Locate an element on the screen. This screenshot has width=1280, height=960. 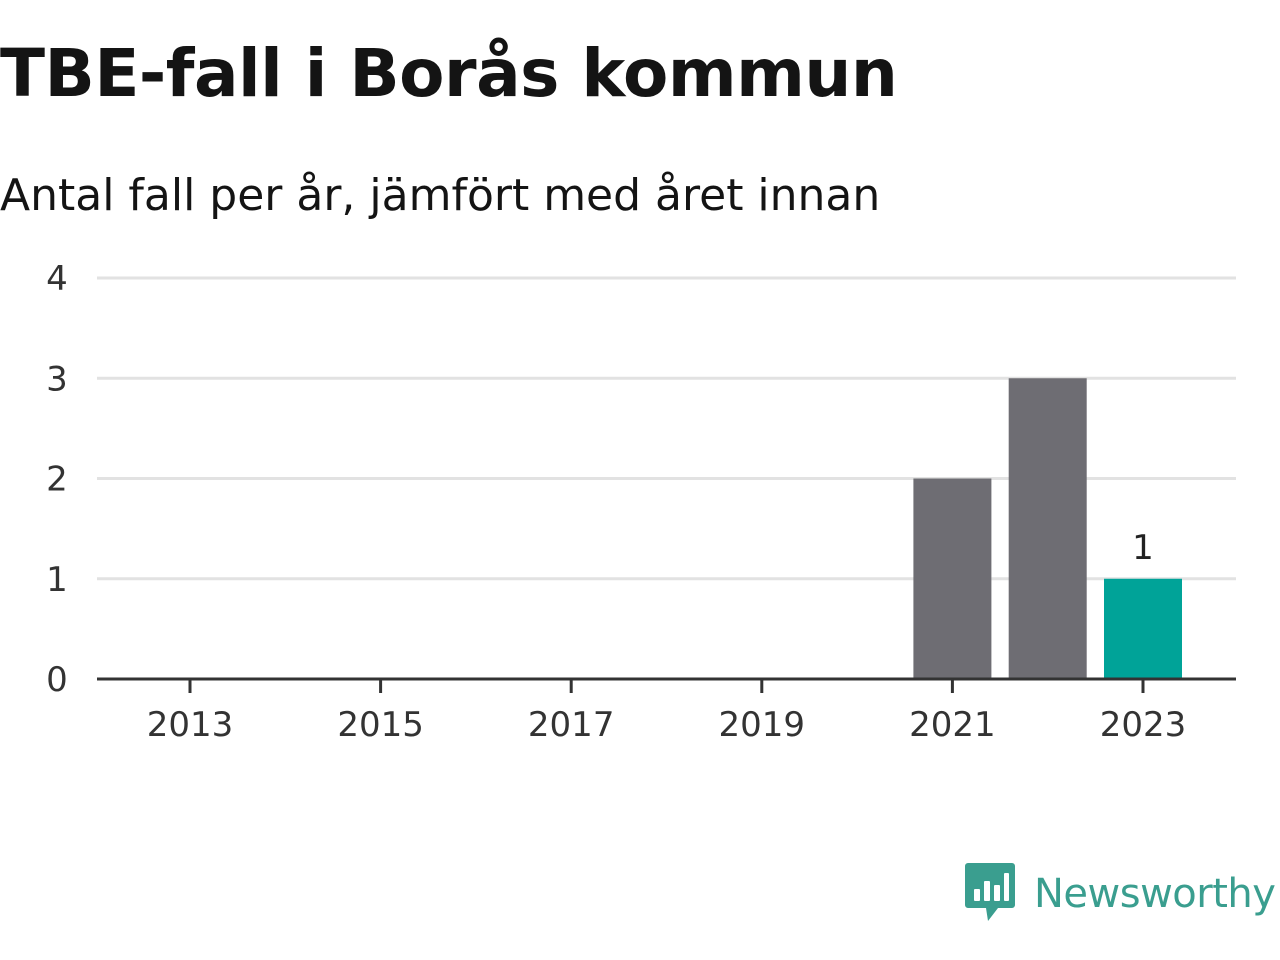
x-tick-label: 2013 is located at coordinates (190, 725).